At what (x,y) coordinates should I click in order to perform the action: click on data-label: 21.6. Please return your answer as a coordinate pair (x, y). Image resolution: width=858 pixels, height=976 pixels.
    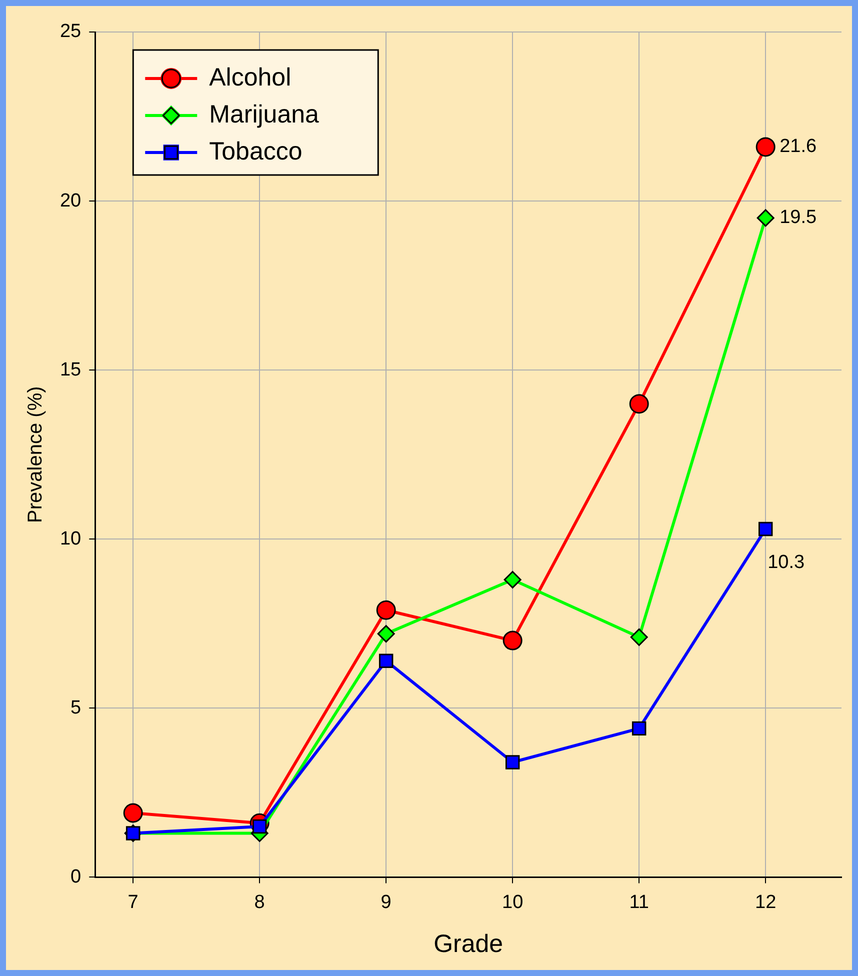
    Looking at the image, I should click on (798, 147).